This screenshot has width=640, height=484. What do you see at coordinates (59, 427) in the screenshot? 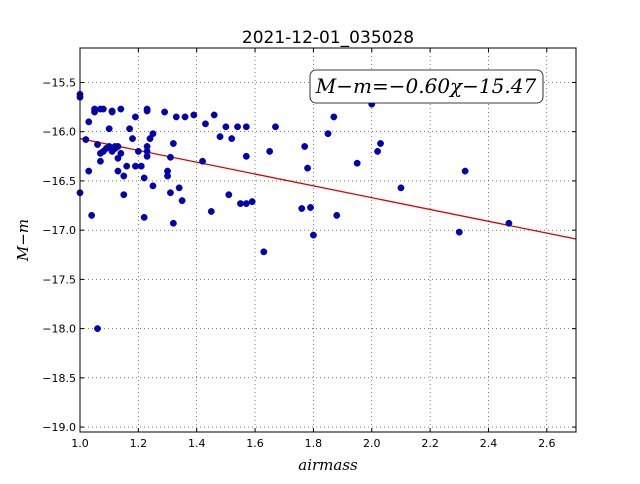
I see `y-tick-label: −19.0` at bounding box center [59, 427].